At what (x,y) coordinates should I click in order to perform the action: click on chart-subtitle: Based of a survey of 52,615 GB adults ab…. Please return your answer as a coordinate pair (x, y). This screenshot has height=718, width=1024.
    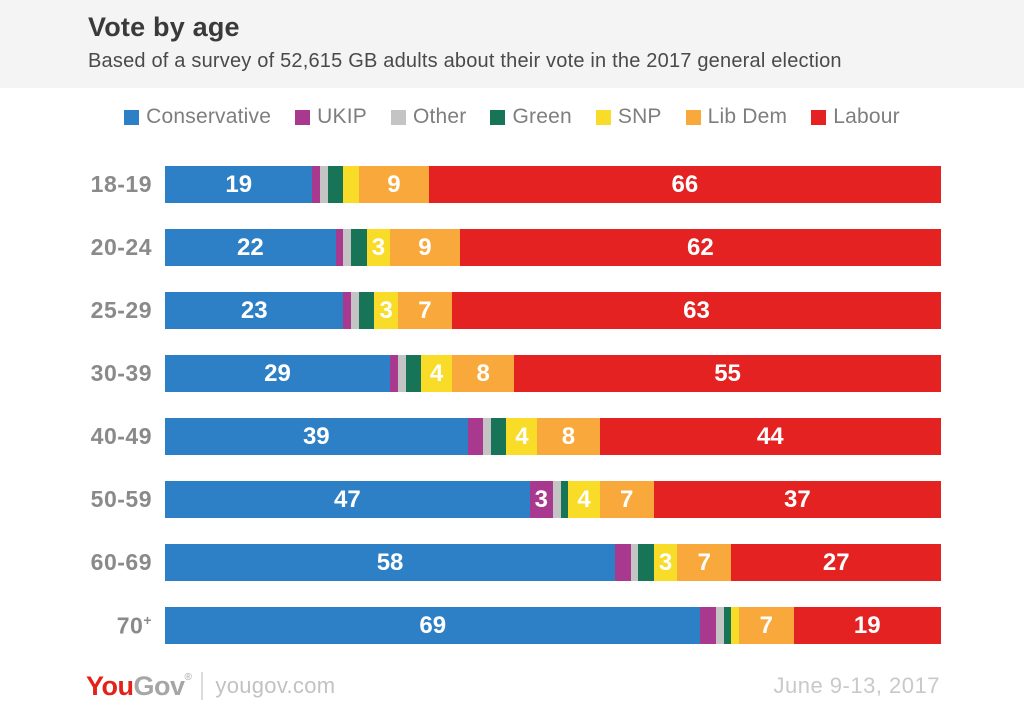
    Looking at the image, I should click on (465, 61).